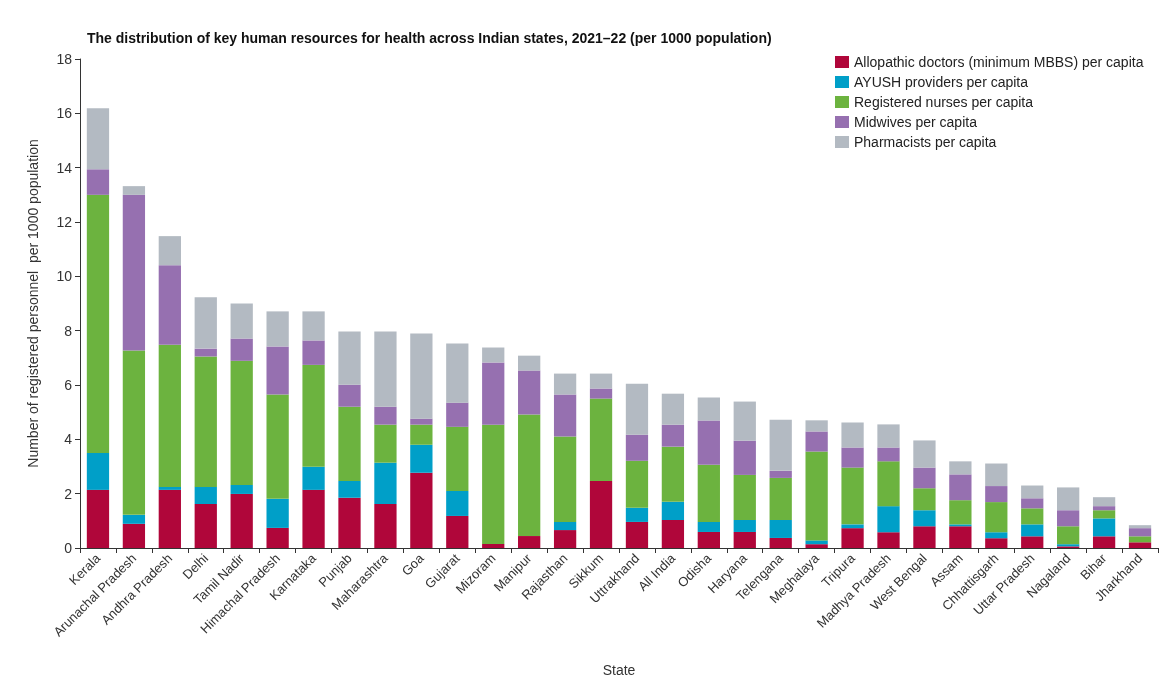 The width and height of the screenshot is (1173, 685). What do you see at coordinates (925, 142) in the screenshot?
I see `legend-label: Pharmacists per capita` at bounding box center [925, 142].